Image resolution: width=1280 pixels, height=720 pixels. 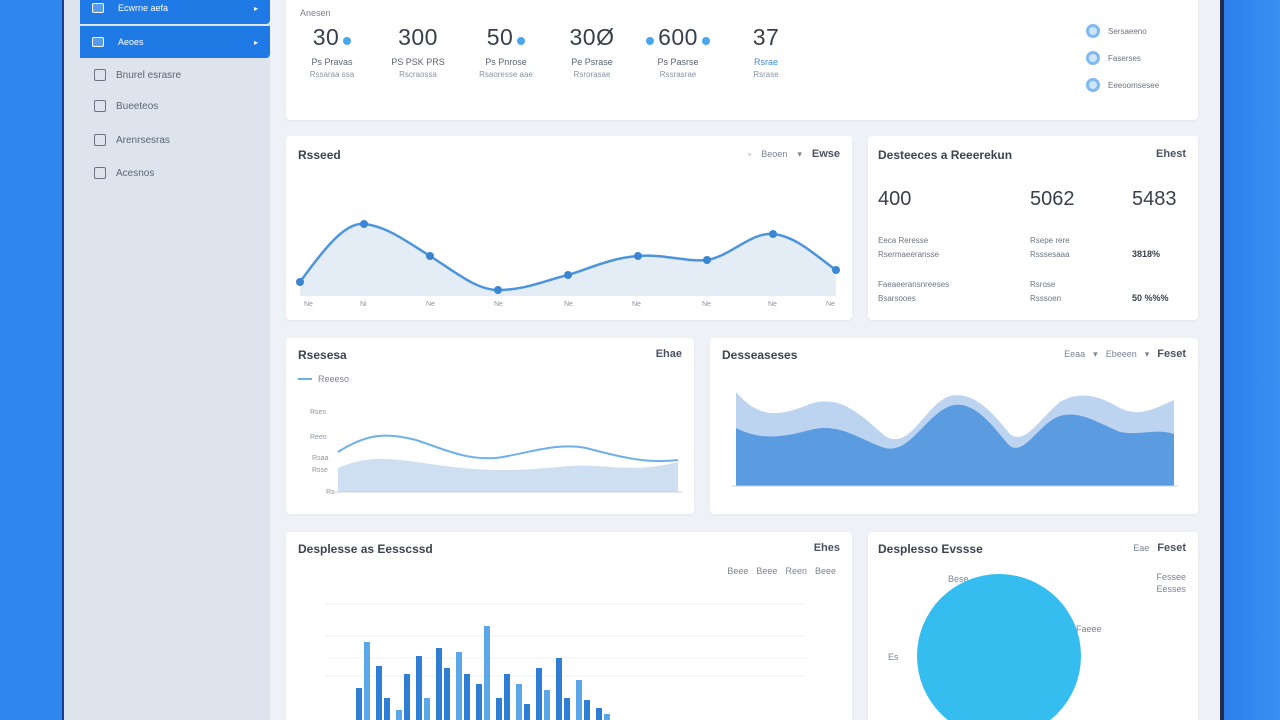 What do you see at coordinates (668, 354) in the screenshot?
I see `view-link: Ehae` at bounding box center [668, 354].